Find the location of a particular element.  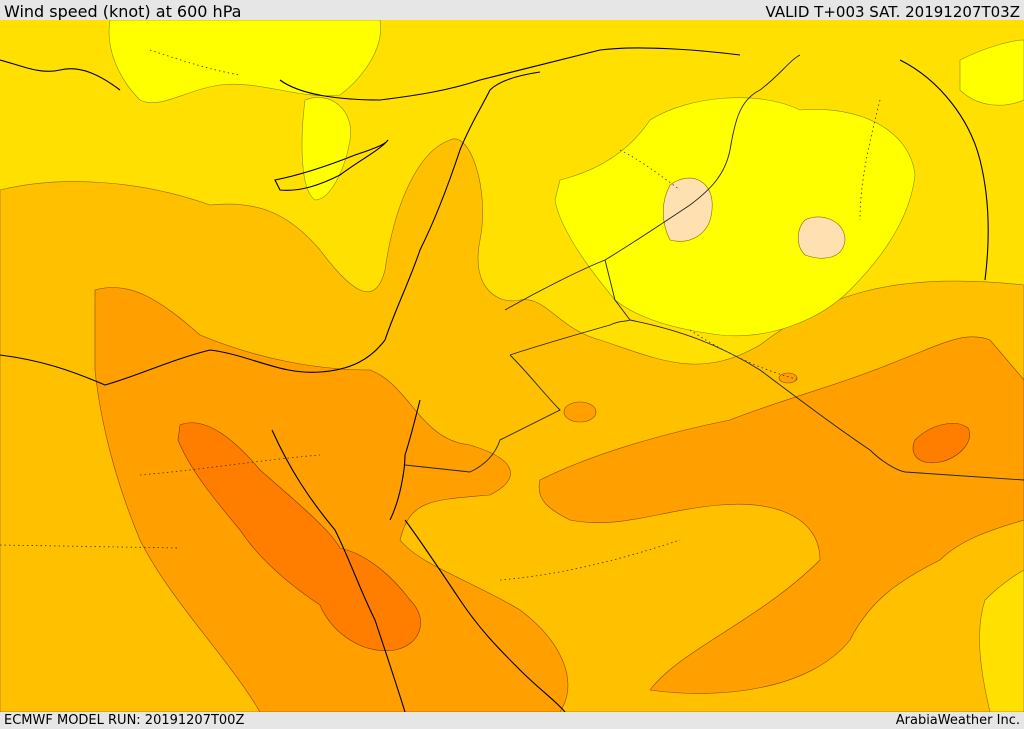

valid-time: VALID T+003 SAT. 20191207T03Z is located at coordinates (892, 12).